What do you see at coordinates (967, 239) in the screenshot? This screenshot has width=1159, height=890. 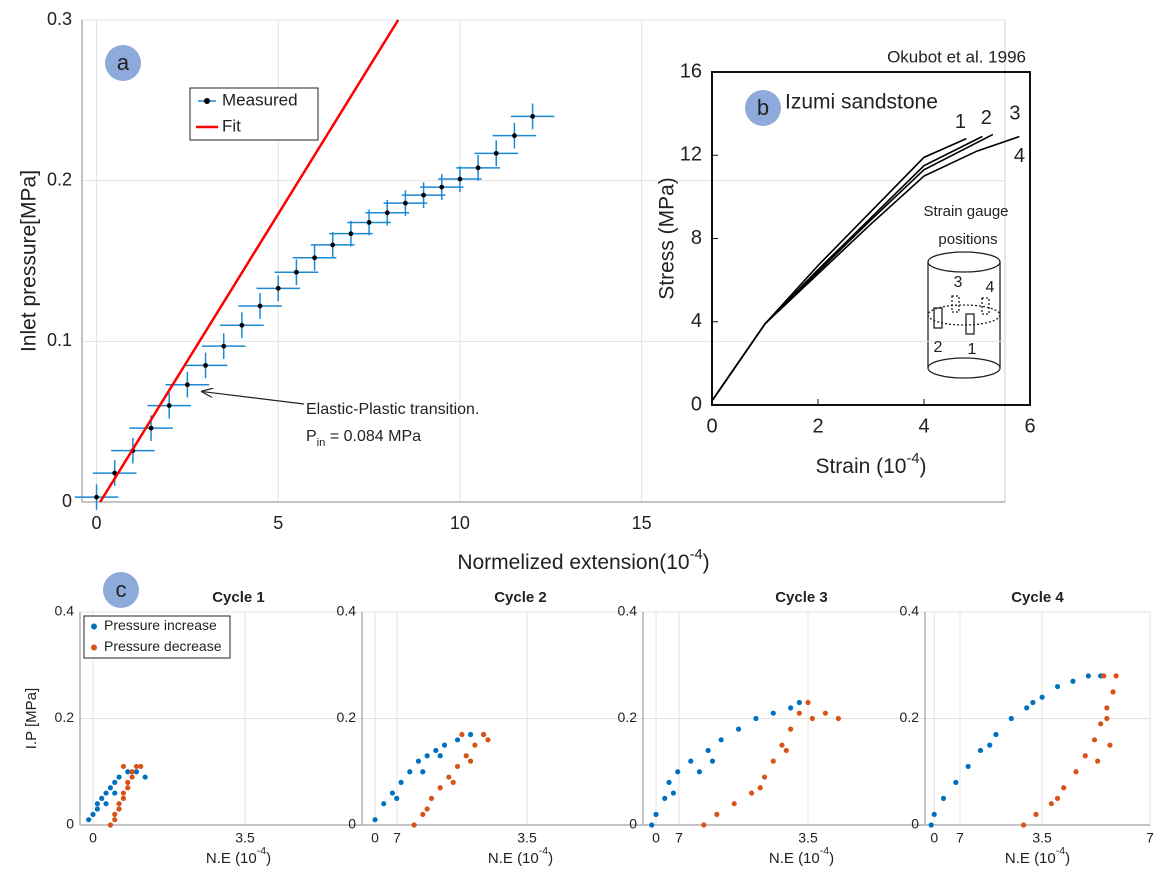 I see `inset-label: positions` at bounding box center [967, 239].